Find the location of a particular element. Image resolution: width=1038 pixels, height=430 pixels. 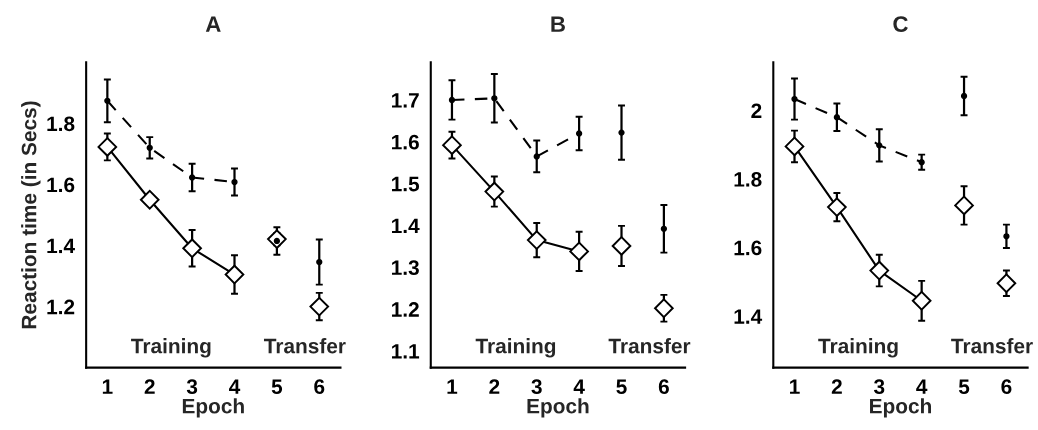

chart-title: B is located at coordinates (558, 24).